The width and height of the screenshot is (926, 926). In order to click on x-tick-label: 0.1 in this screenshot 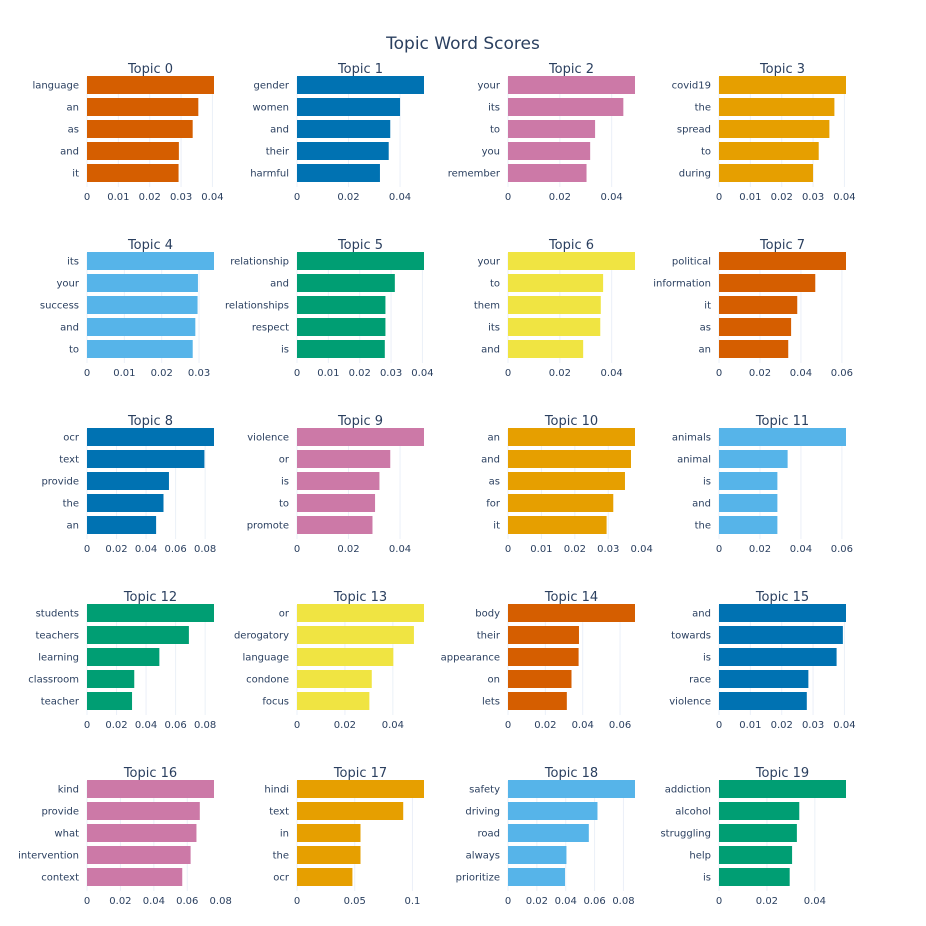, I will do `click(413, 901)`.